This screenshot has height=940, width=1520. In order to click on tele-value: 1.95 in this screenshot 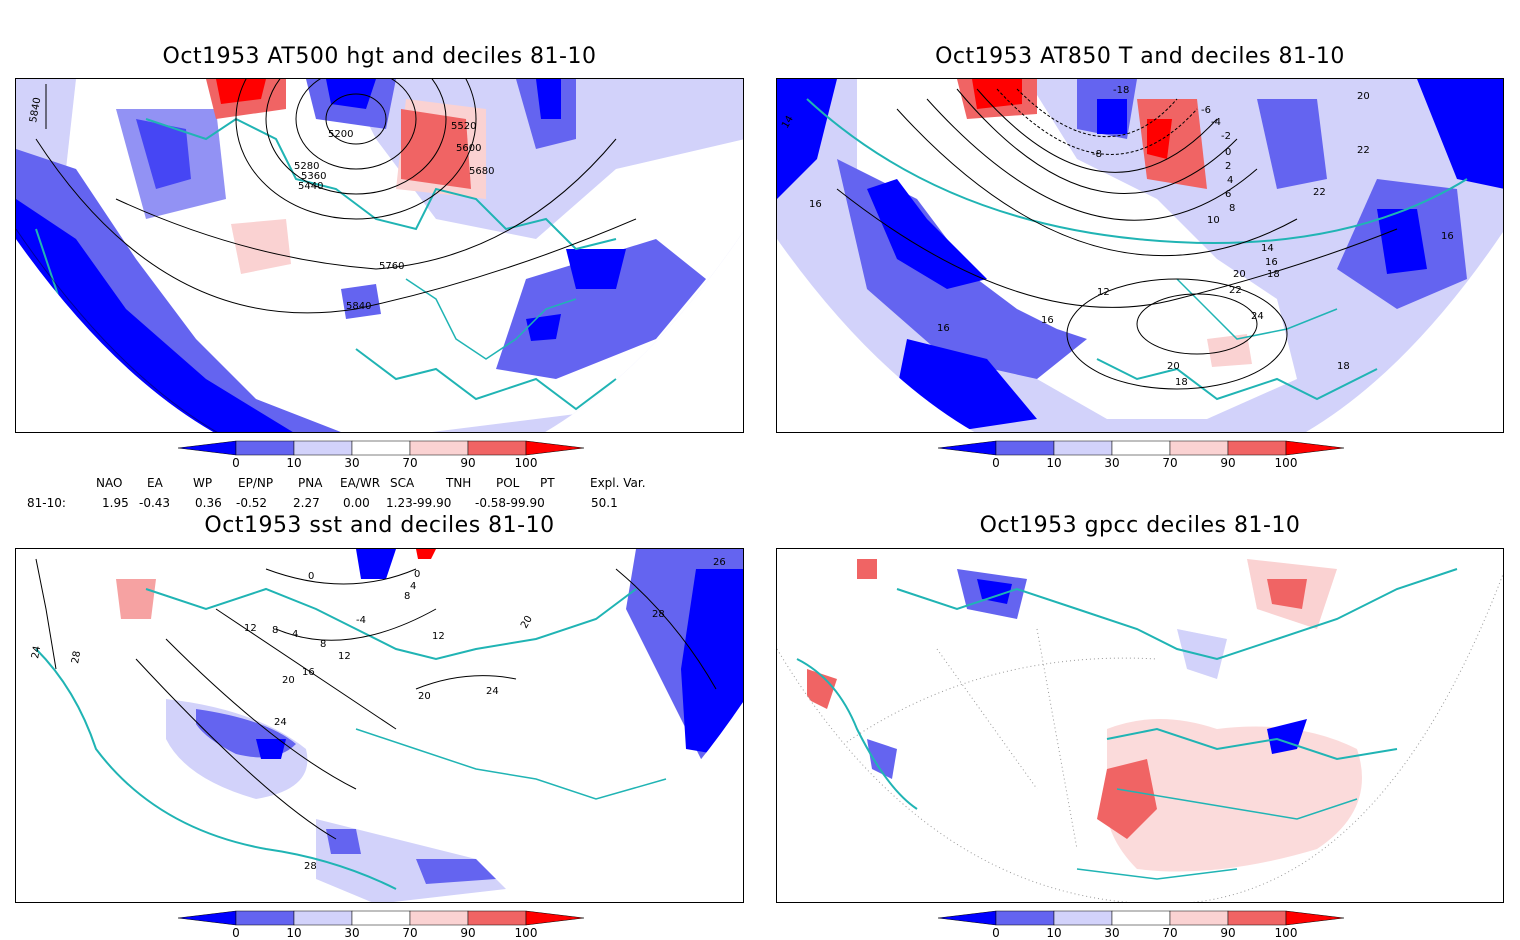, I will do `click(115, 503)`.